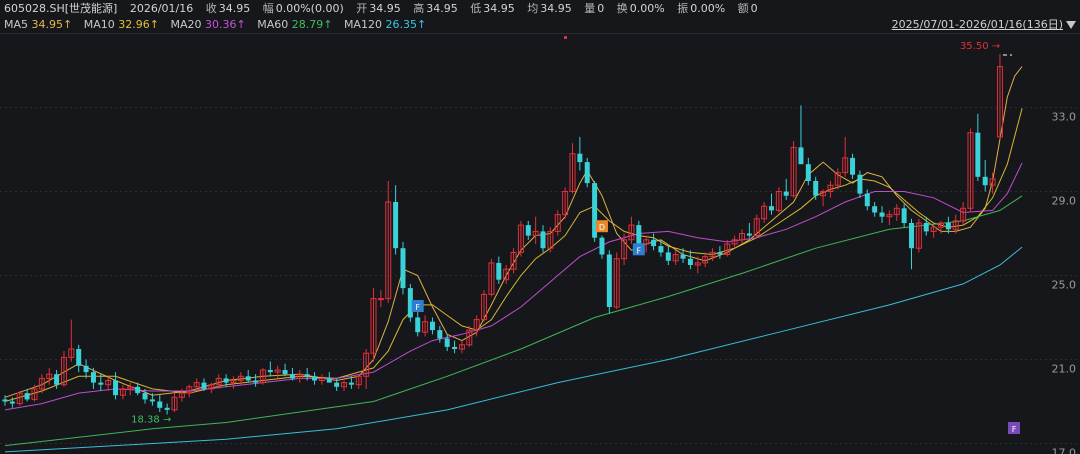 Image resolution: width=1080 pixels, height=454 pixels. Describe the element at coordinates (295, 24) in the screenshot. I see `ma60-legend: MA60 28.79↑` at that location.